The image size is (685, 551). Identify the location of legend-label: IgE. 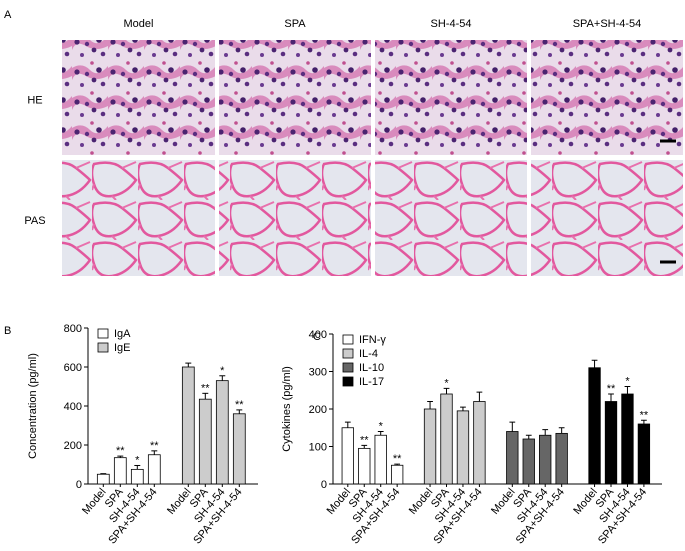
(122, 348).